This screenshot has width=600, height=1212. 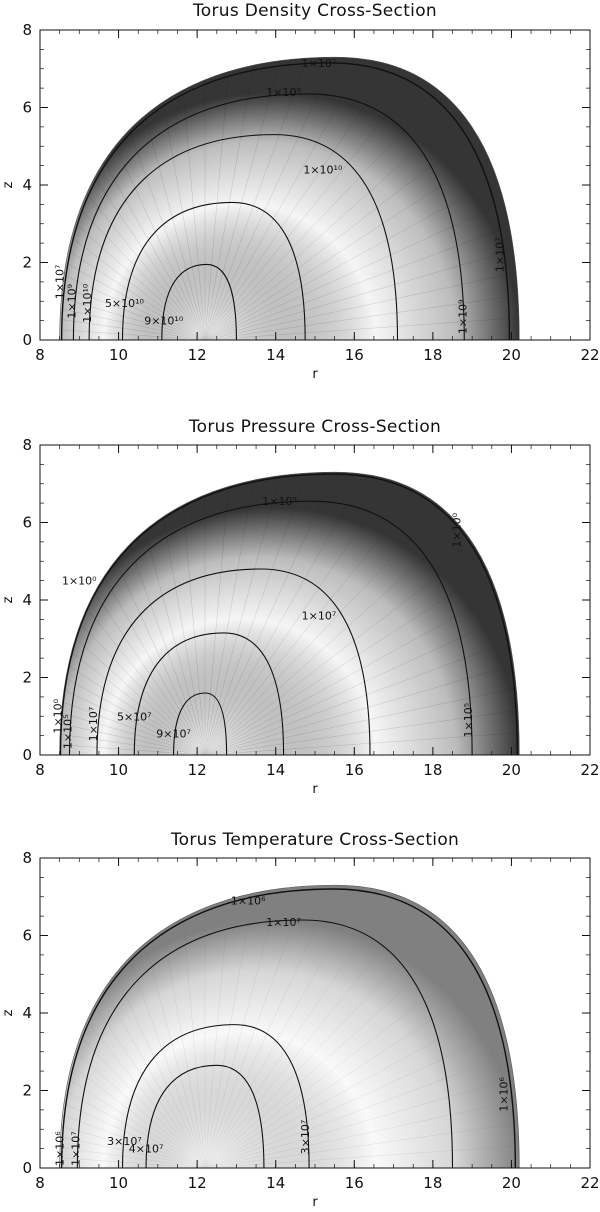 What do you see at coordinates (164, 321) in the screenshot?
I see `contour-label: 9×10¹⁰` at bounding box center [164, 321].